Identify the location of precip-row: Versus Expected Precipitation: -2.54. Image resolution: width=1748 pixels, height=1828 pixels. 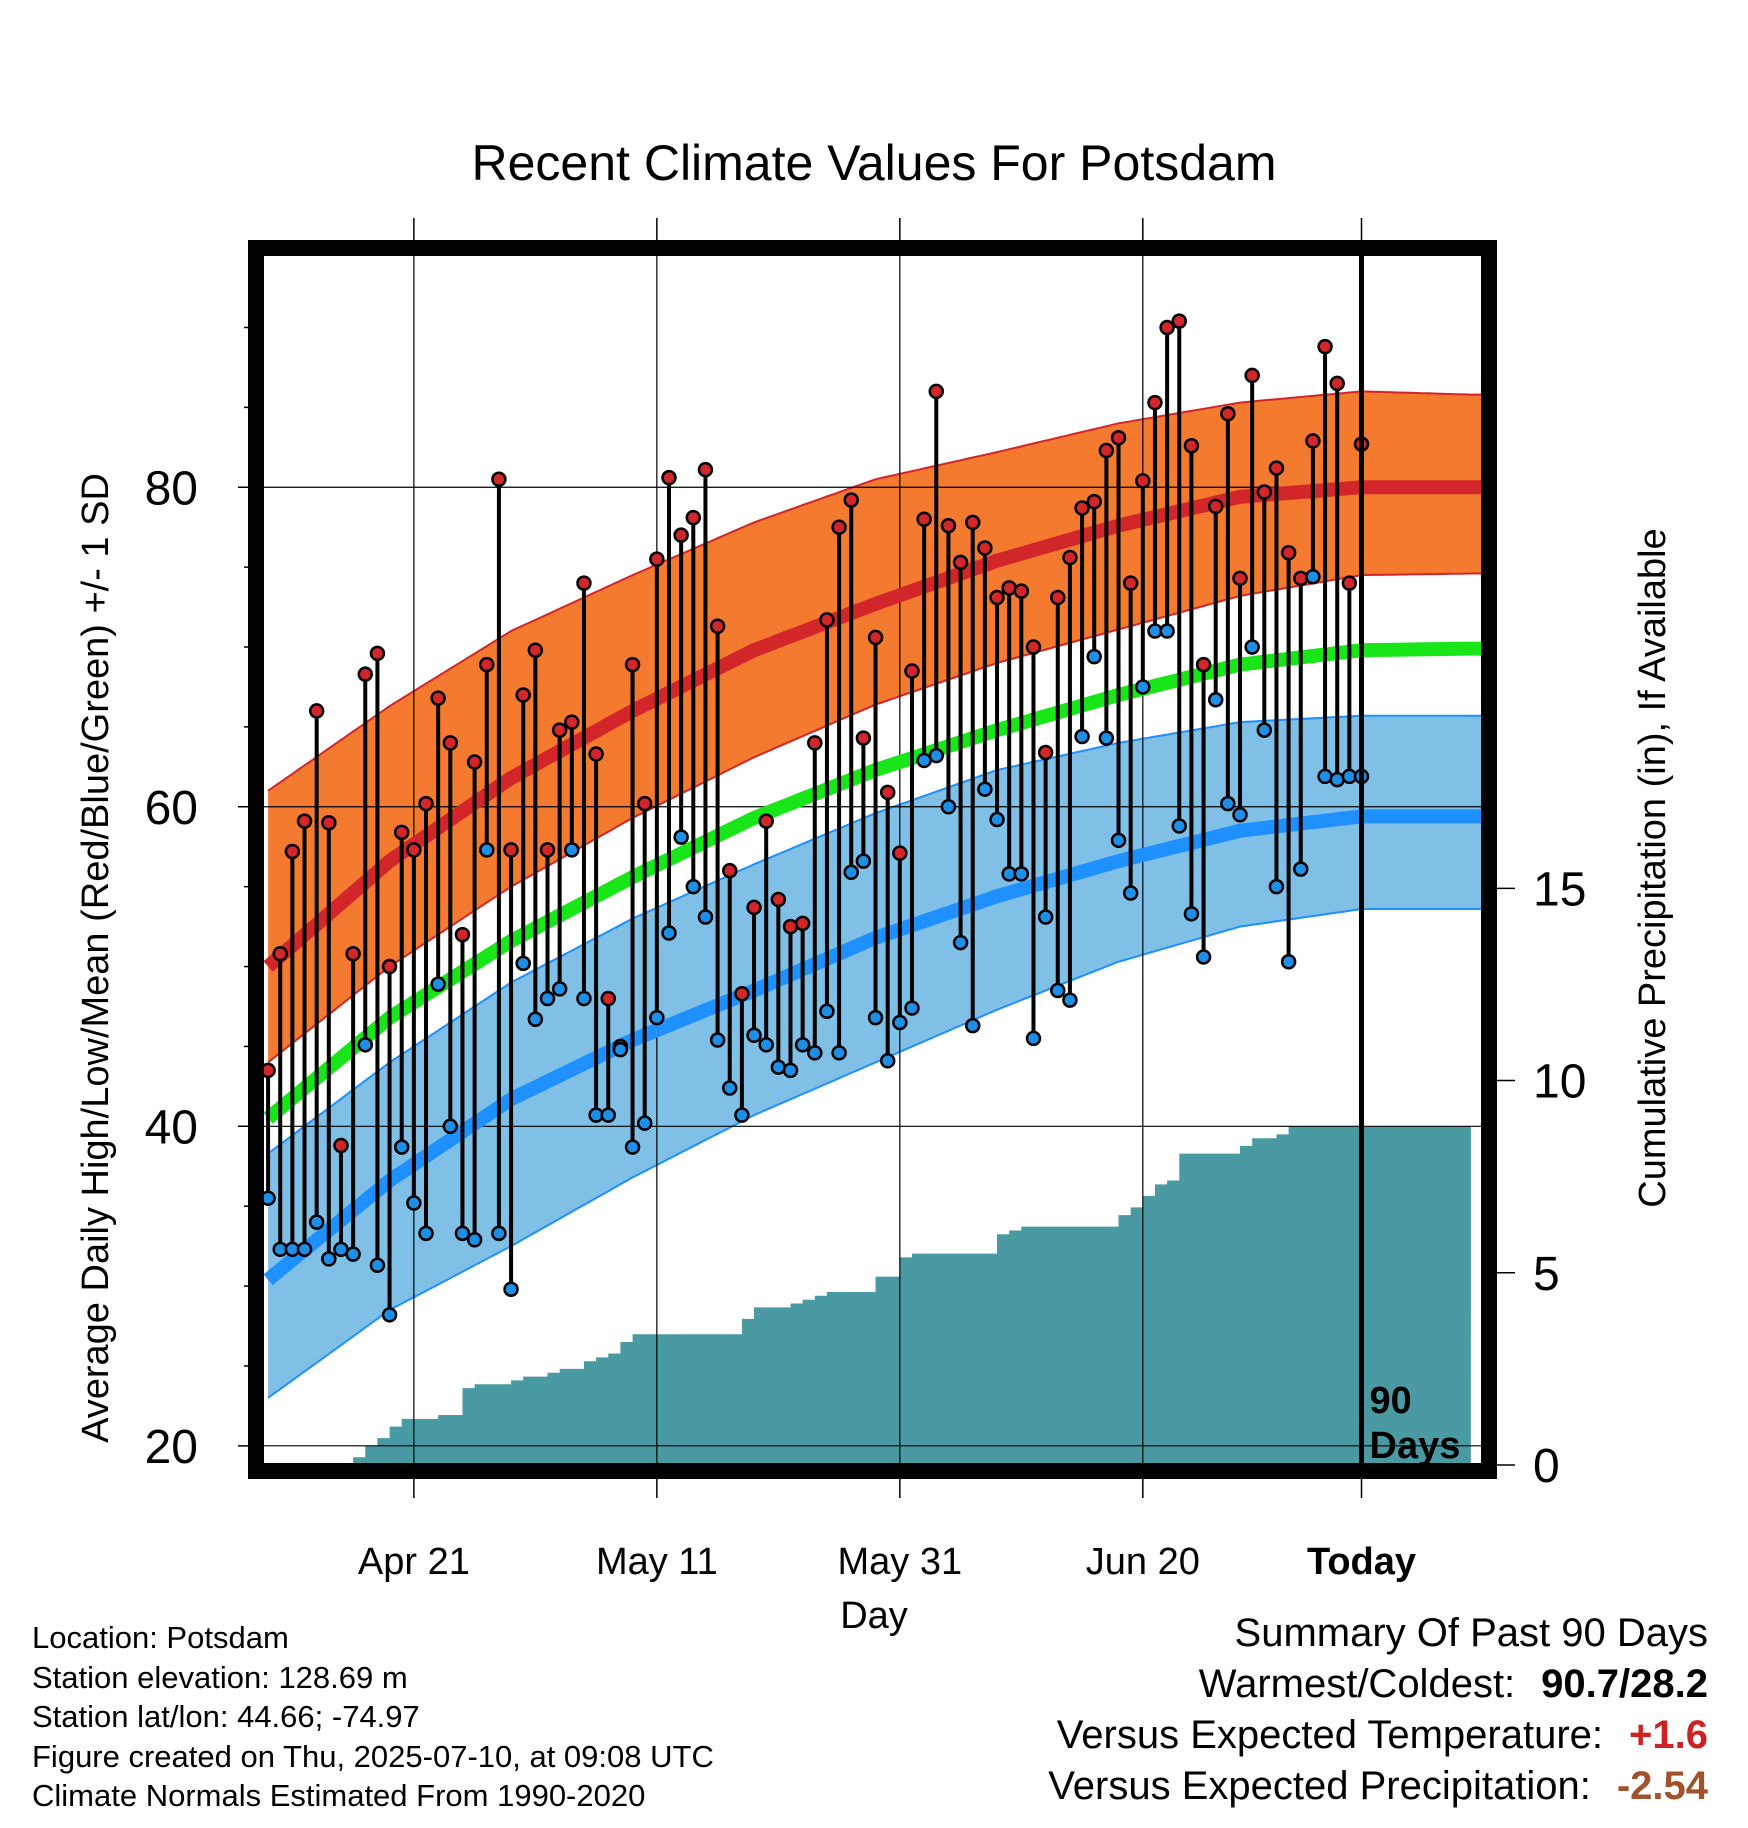
(1378, 1786).